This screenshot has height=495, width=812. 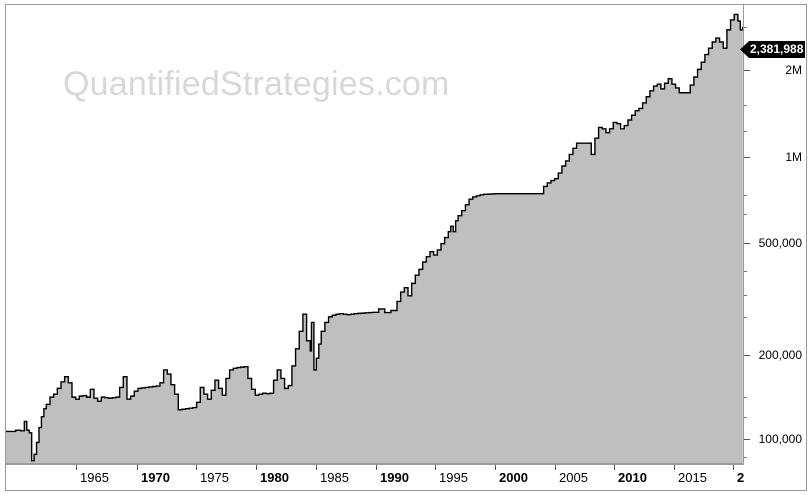 I want to click on date-axis-label: 2000, so click(x=513, y=477).